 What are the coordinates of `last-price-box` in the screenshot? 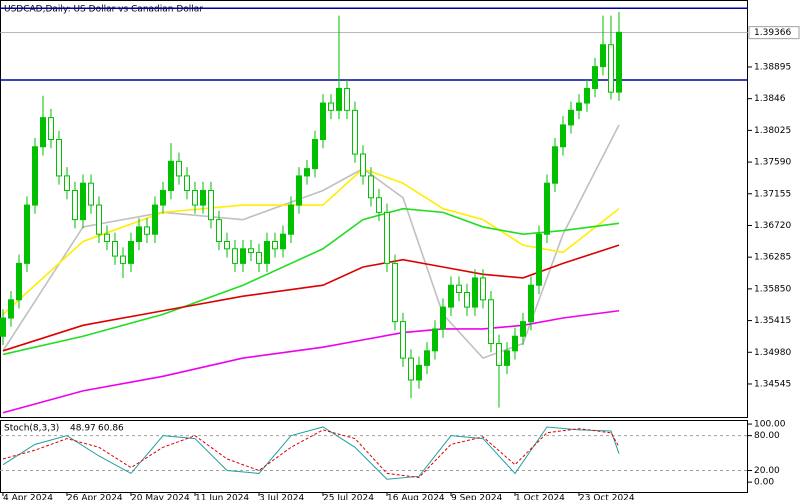 It's located at (774, 33).